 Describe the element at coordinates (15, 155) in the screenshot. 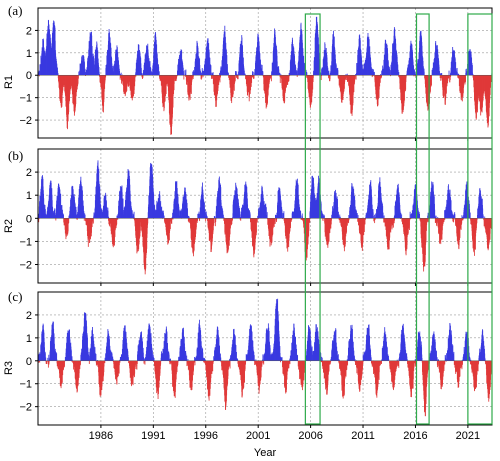

I see `panel-label-b: (b)` at that location.